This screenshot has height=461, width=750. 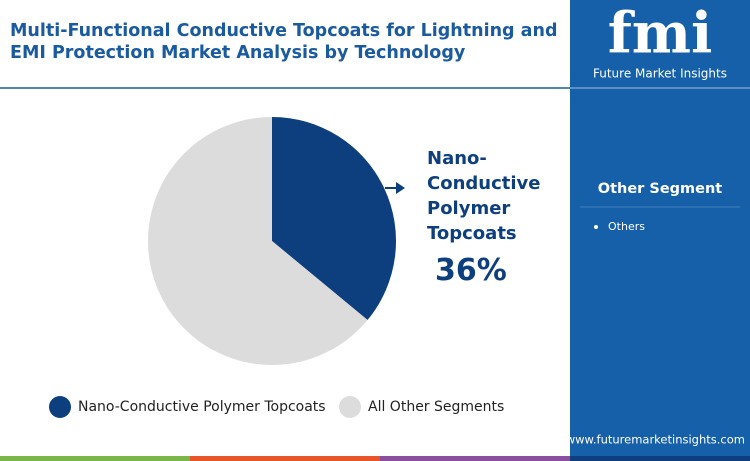 What do you see at coordinates (660, 189) in the screenshot?
I see `sidebar-heading: Other Segment` at bounding box center [660, 189].